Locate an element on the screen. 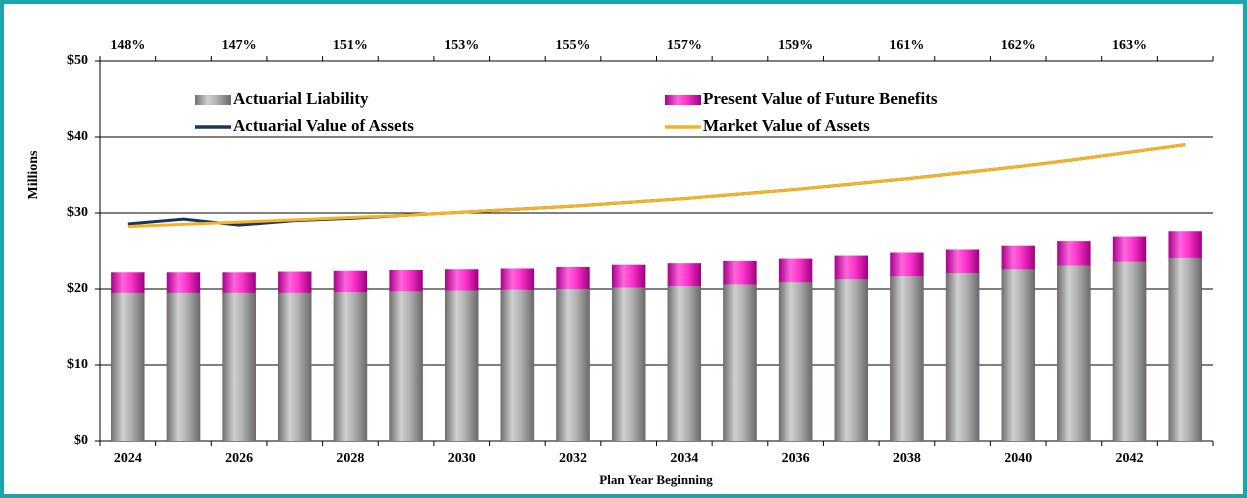 Image resolution: width=1247 pixels, height=498 pixels. top-label: 151% is located at coordinates (350, 45).